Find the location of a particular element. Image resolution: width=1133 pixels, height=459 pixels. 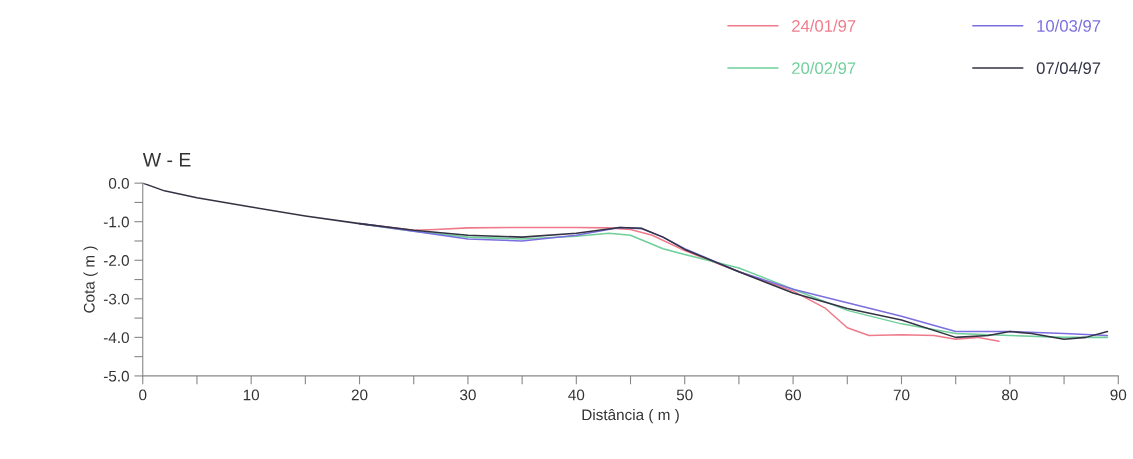

x-tick-label: 70 is located at coordinates (901, 395).